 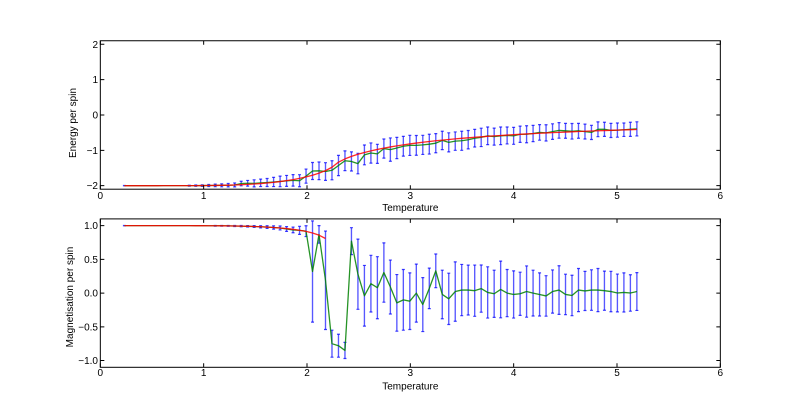 What do you see at coordinates (93, 151) in the screenshot?
I see `svg-text: −1` at bounding box center [93, 151].